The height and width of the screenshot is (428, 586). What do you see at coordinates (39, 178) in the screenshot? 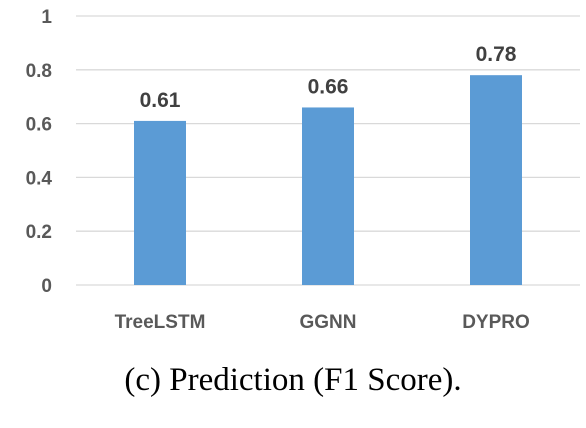
I see `y-tick-label: 0.4` at bounding box center [39, 178].